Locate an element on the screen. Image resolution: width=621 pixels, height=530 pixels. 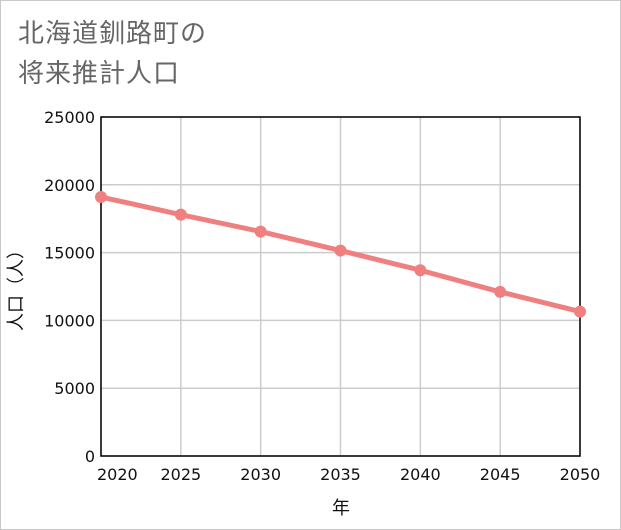
y-tick-label: 25000 is located at coordinates (69, 117).